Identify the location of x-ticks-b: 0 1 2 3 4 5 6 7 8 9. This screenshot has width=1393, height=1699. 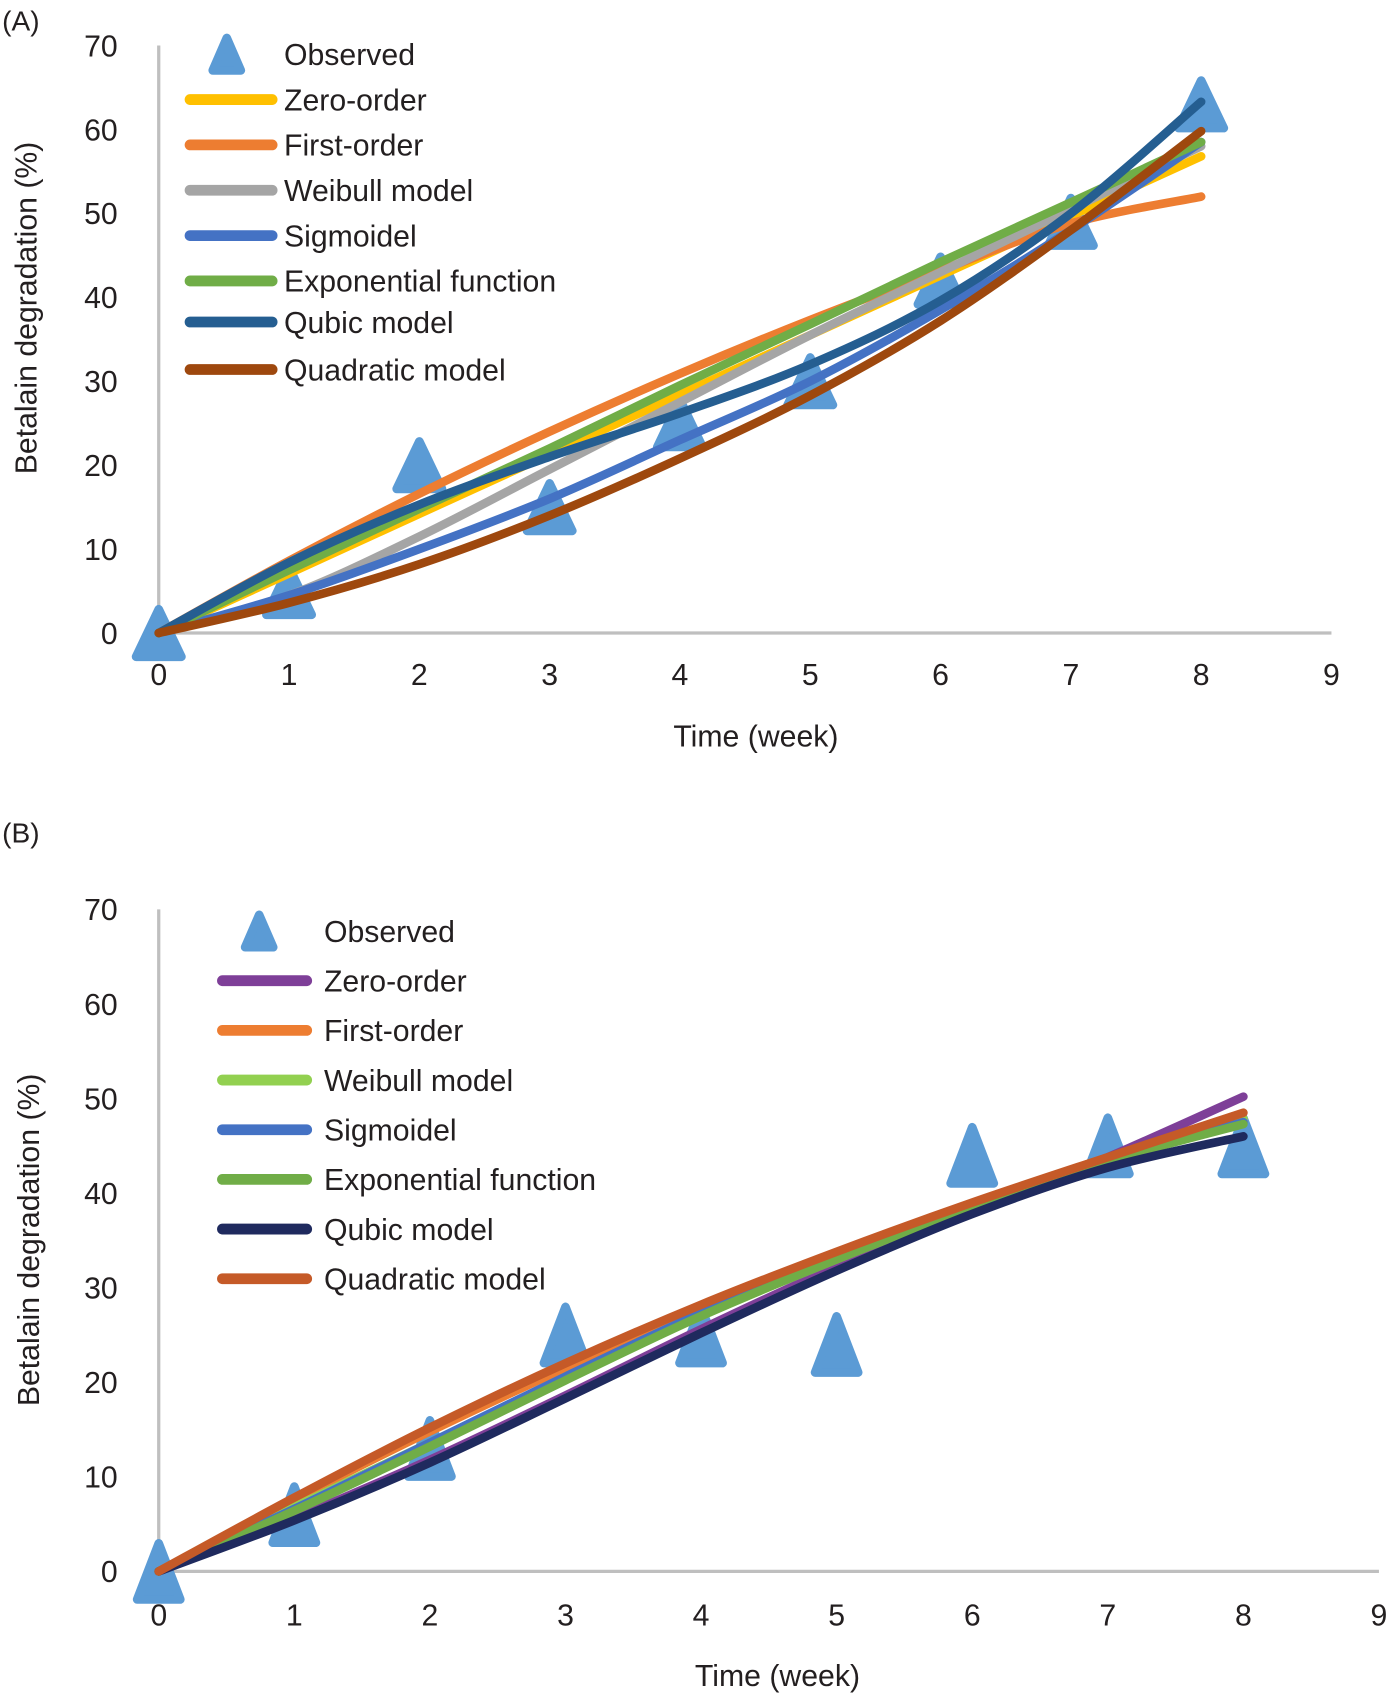
(768, 1615).